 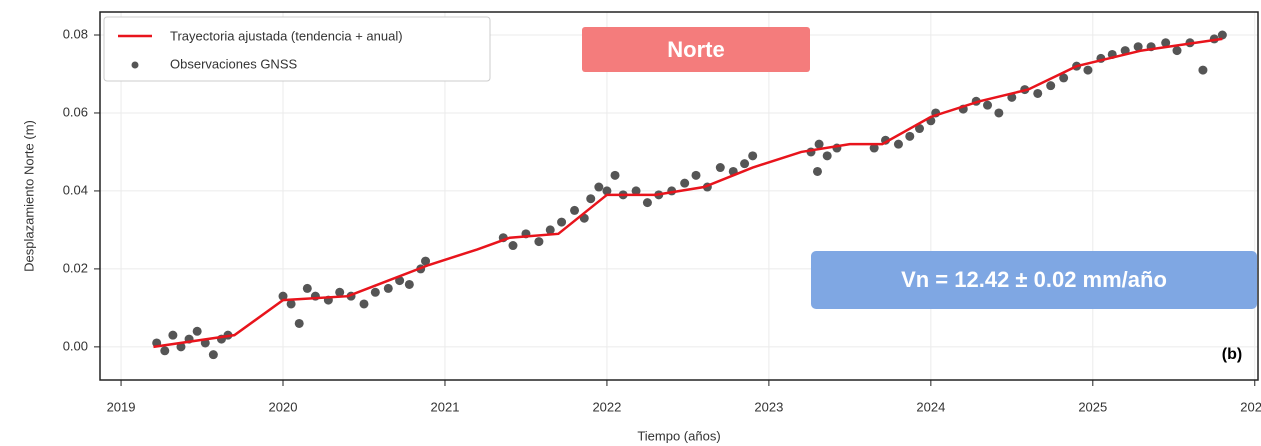 What do you see at coordinates (678, 435) in the screenshot?
I see `x-axis-label: Tiempo (años)` at bounding box center [678, 435].